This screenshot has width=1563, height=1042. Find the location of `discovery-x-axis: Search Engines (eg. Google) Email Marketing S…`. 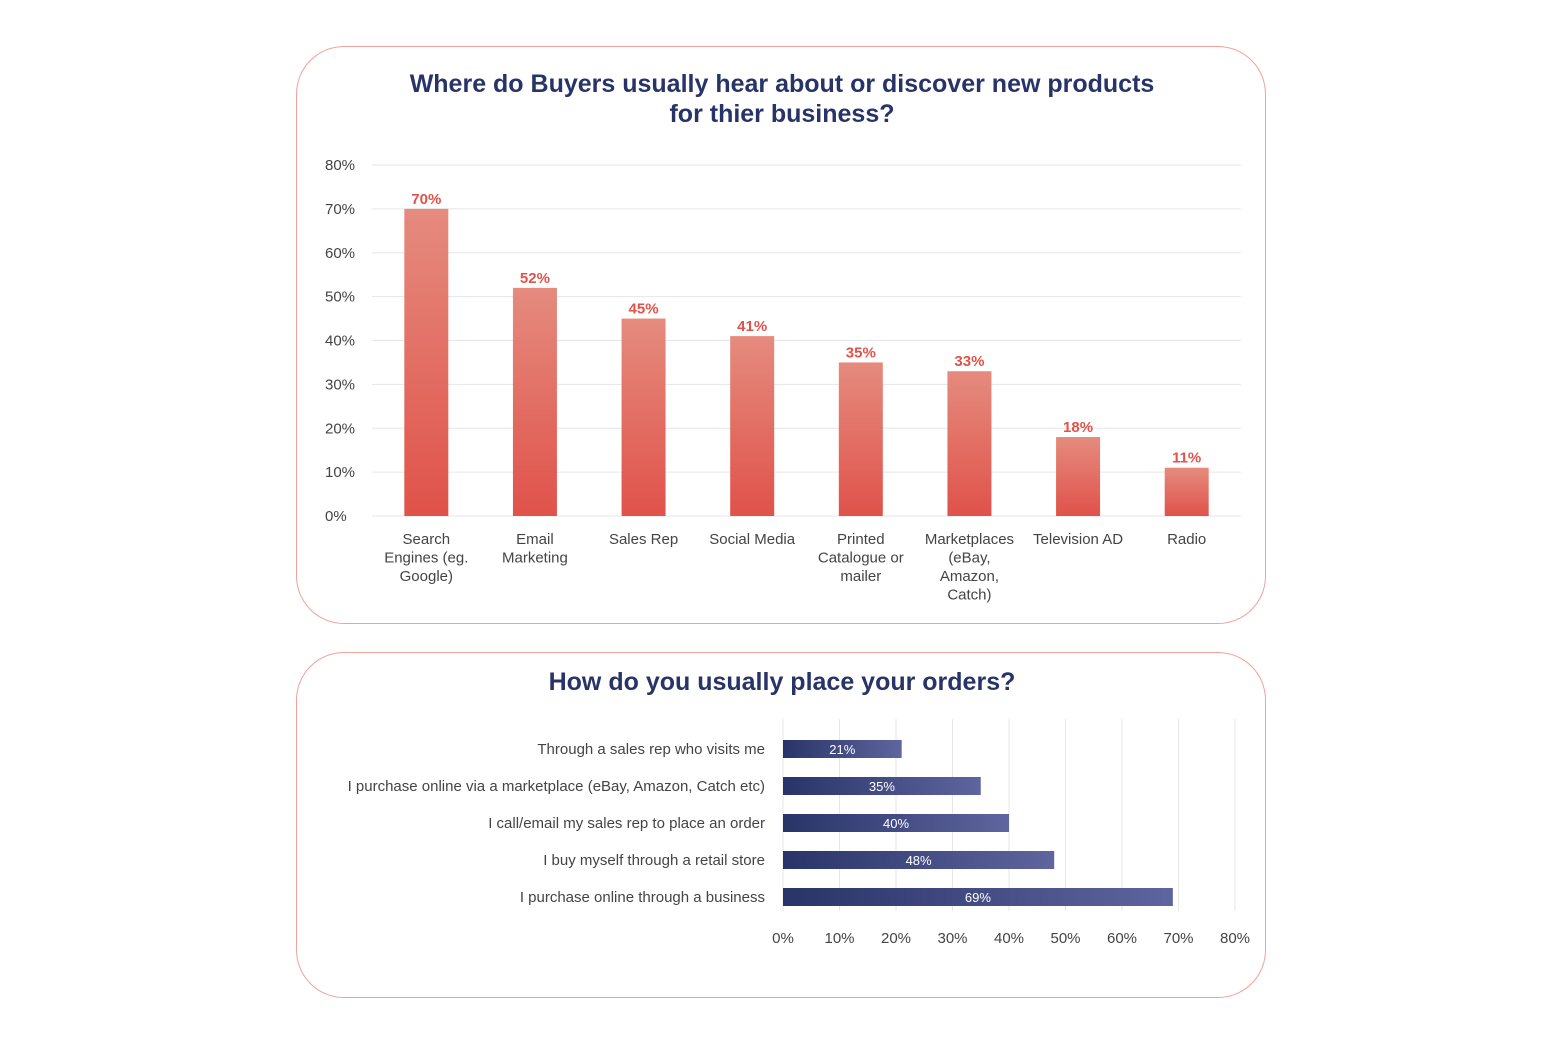

discovery-x-axis: Search Engines (eg. Google) Email Marketing S… is located at coordinates (795, 567).